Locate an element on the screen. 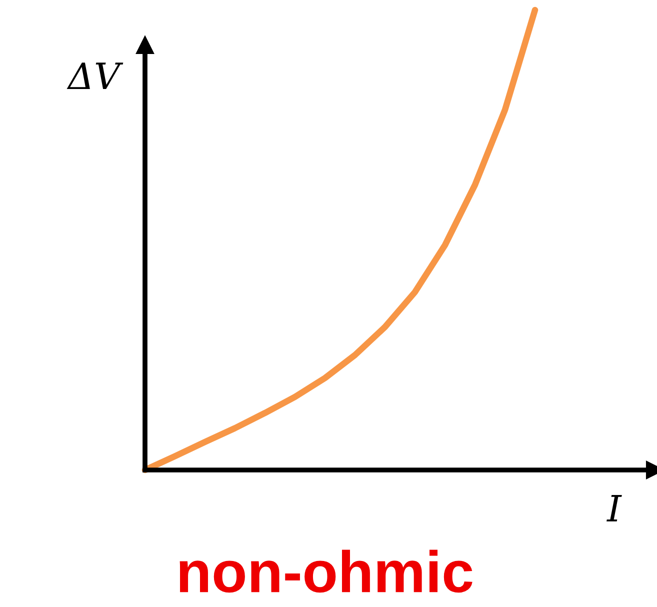  x-axis-title: I is located at coordinates (614, 508).